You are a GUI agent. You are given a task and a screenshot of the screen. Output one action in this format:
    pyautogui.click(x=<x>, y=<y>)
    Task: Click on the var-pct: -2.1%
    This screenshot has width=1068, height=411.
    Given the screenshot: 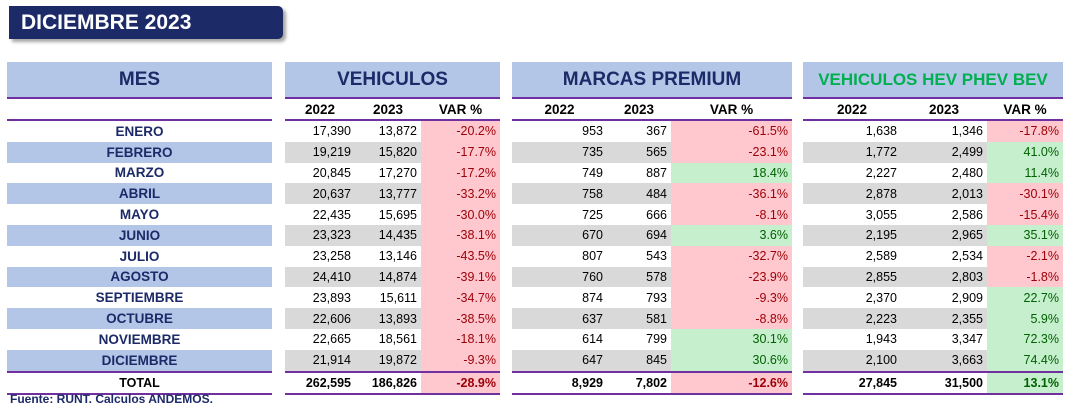 What is the action you would take?
    pyautogui.click(x=1025, y=256)
    